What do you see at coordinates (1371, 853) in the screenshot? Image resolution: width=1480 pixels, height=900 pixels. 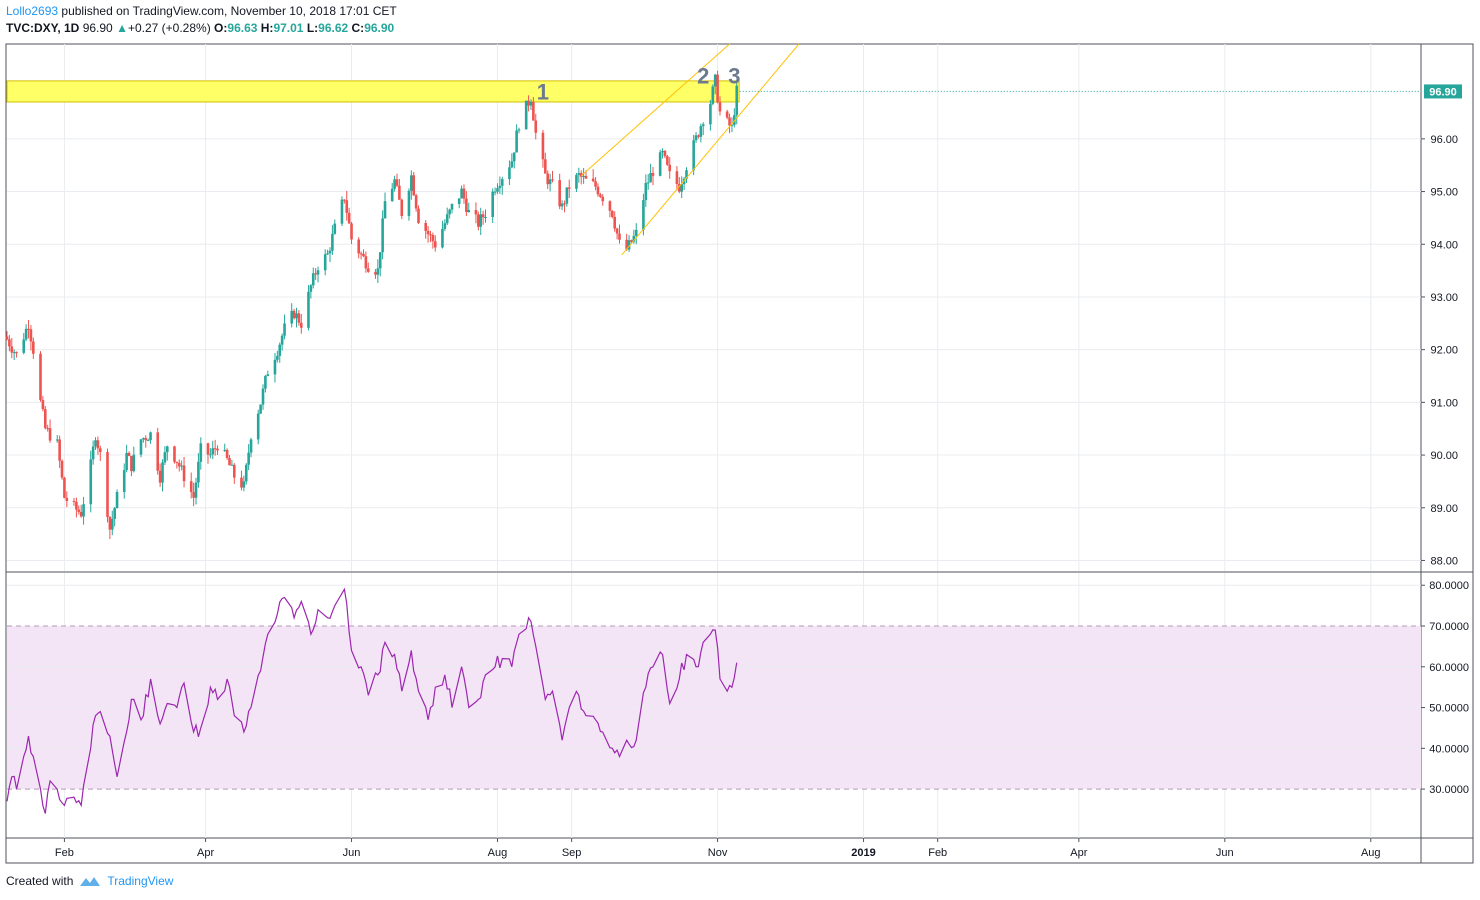 I see `x-tick-label: Aug` at bounding box center [1371, 853].